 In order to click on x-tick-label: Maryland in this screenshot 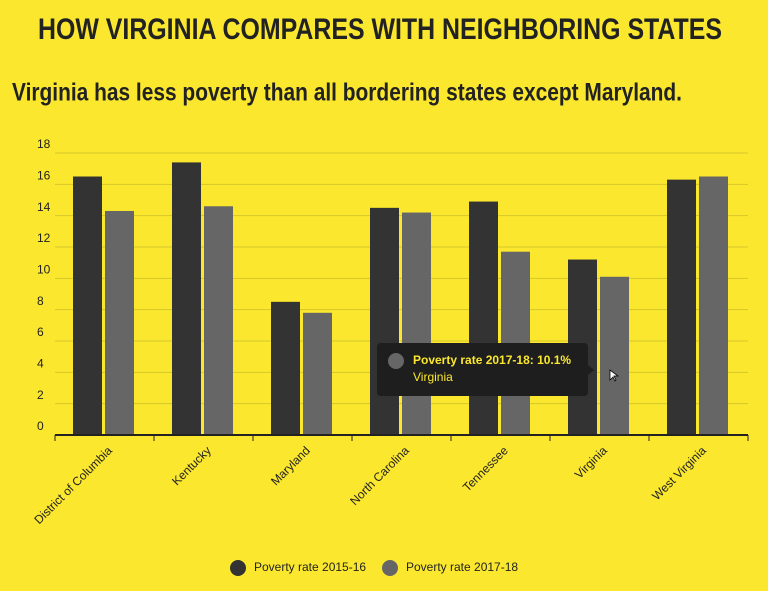, I will do `click(290, 465)`.